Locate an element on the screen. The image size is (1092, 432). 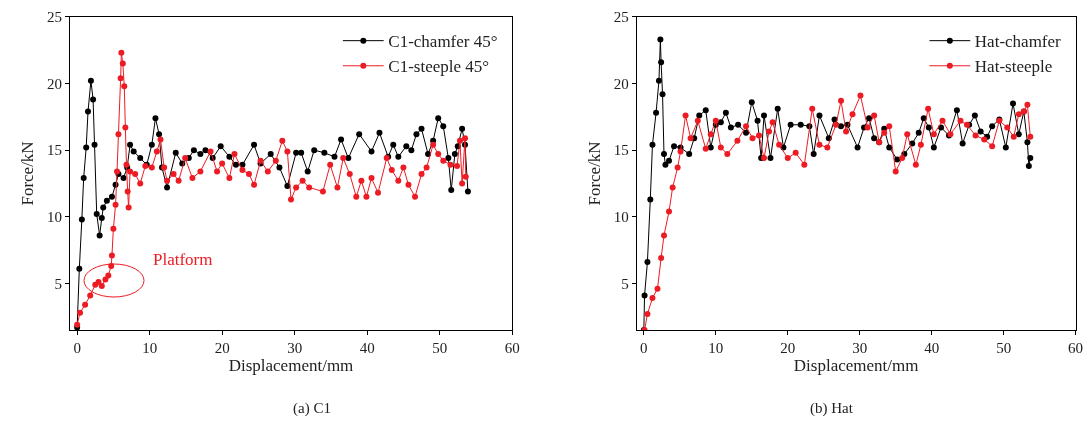
legend-label: Hat-chamfer is located at coordinates (1018, 42).